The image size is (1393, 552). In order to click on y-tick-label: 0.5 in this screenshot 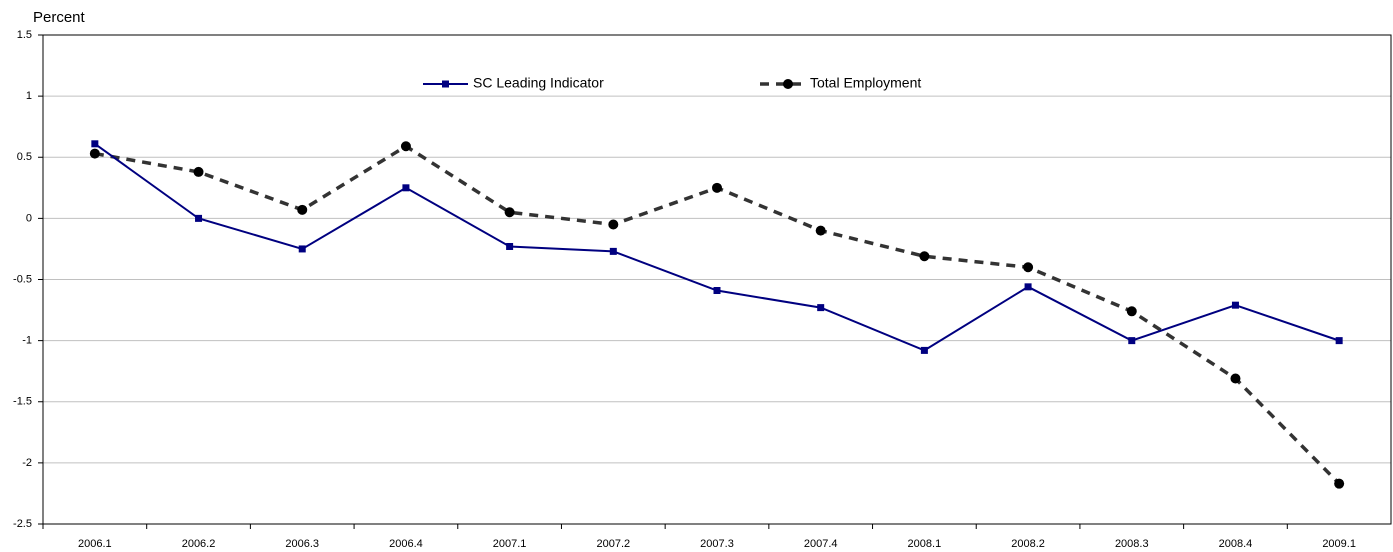, I will do `click(24, 157)`.